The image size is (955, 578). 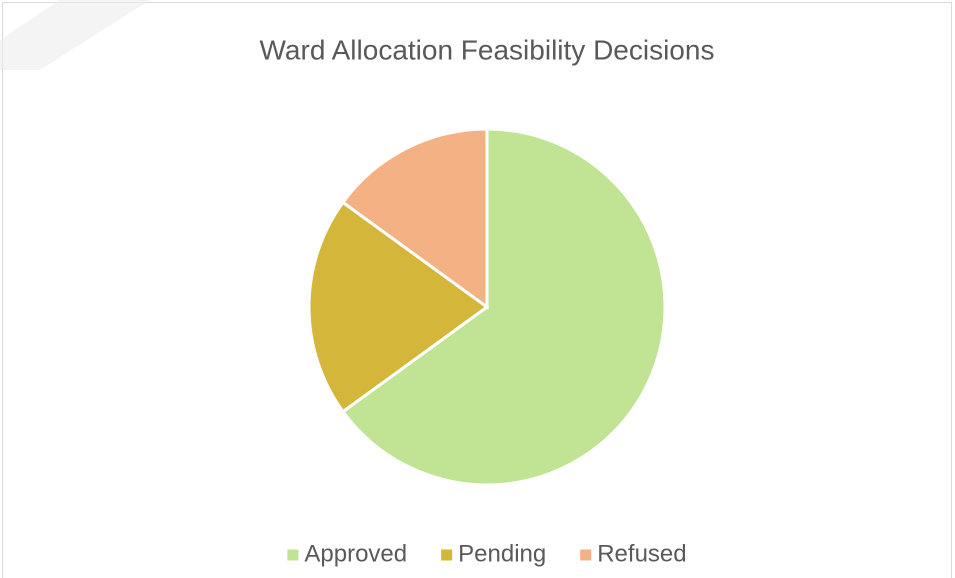 What do you see at coordinates (75, 35) in the screenshot?
I see `watermark-strip` at bounding box center [75, 35].